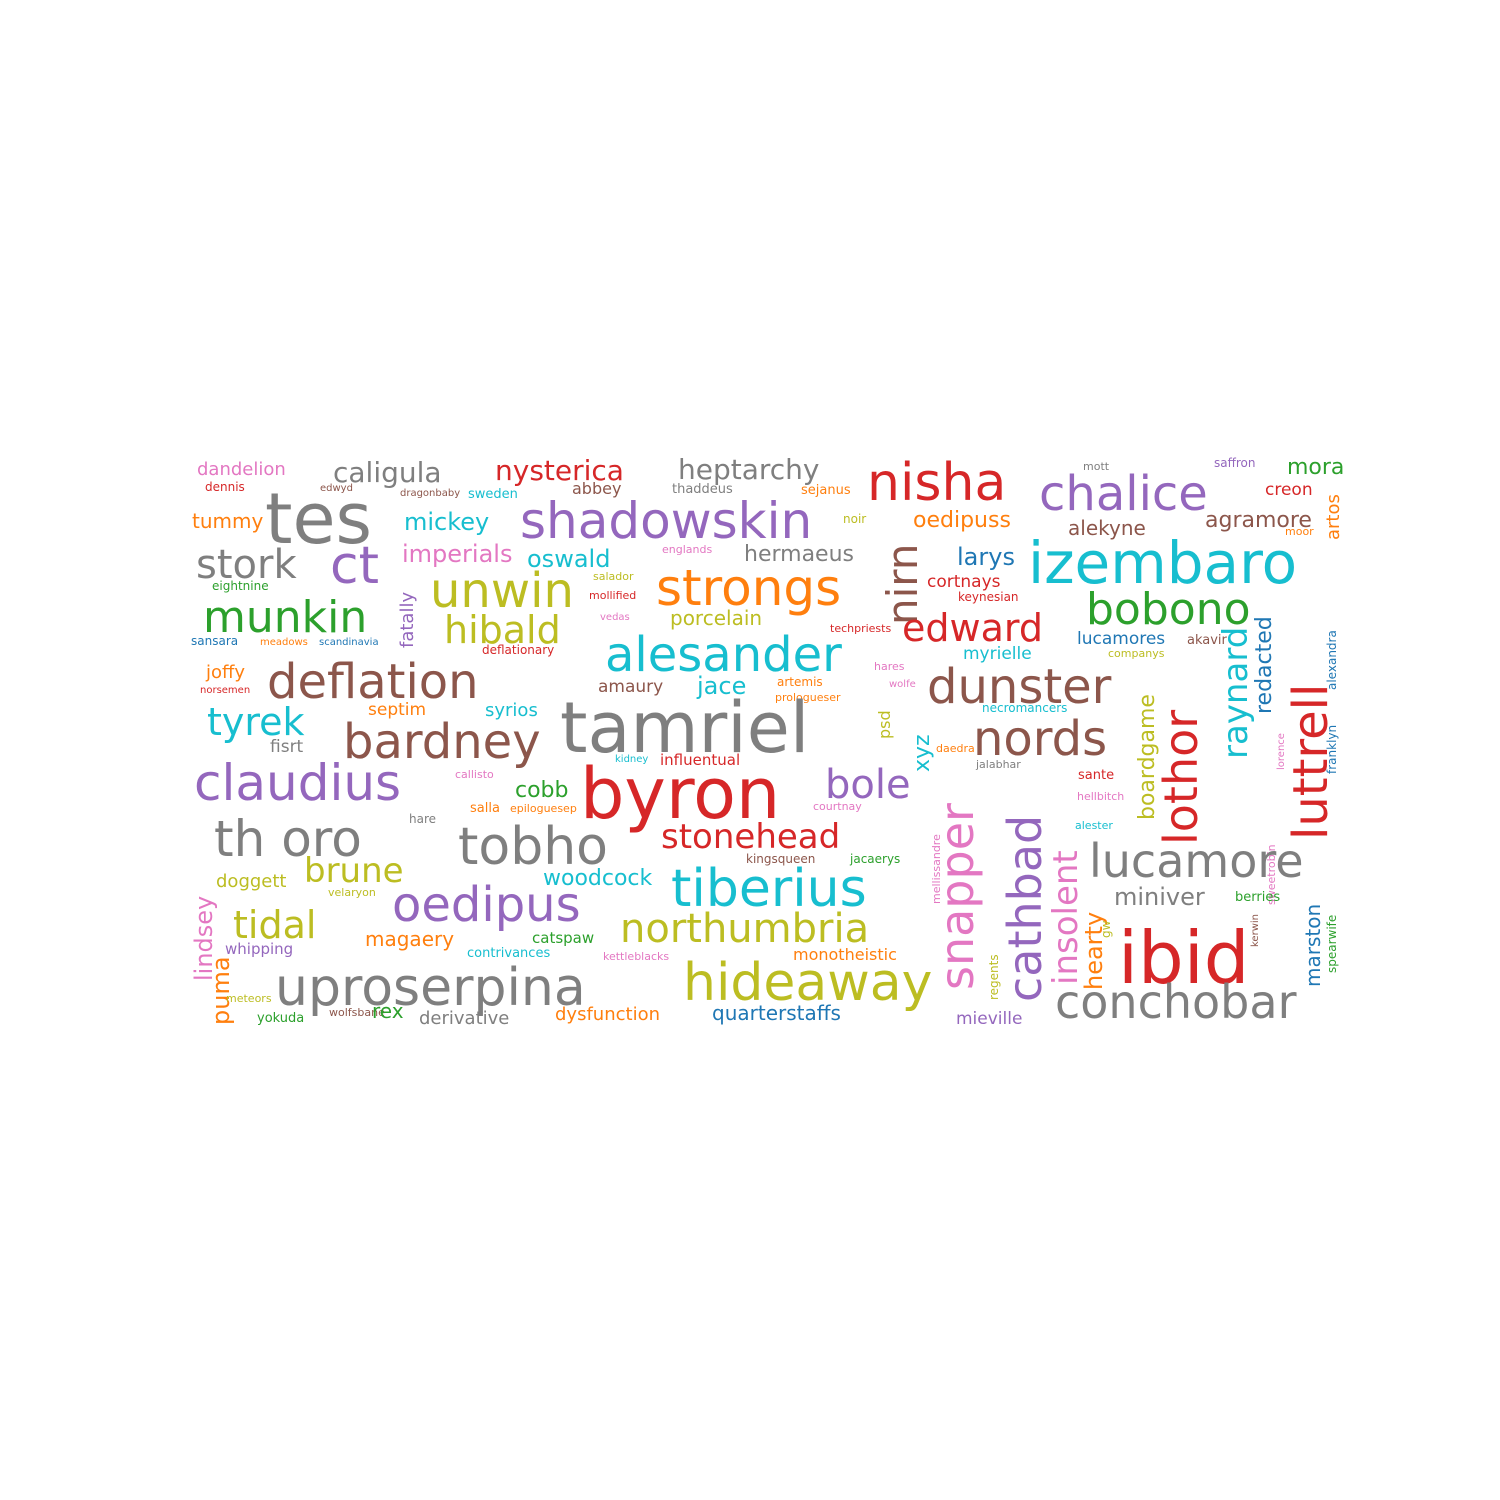  Describe the element at coordinates (702, 489) in the screenshot. I see `word-thaddeus: thaddeus` at that location.